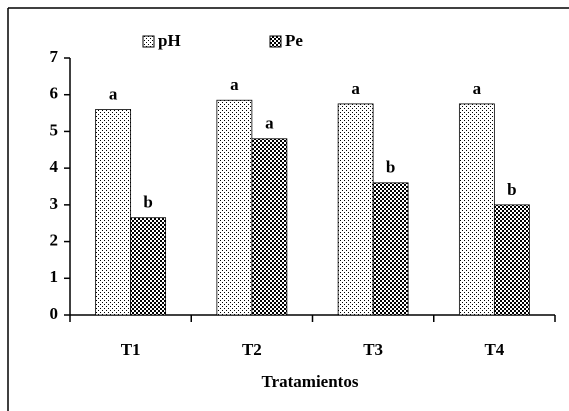 The height and width of the screenshot is (411, 569). I want to click on legend-label: pH, so click(169, 40).